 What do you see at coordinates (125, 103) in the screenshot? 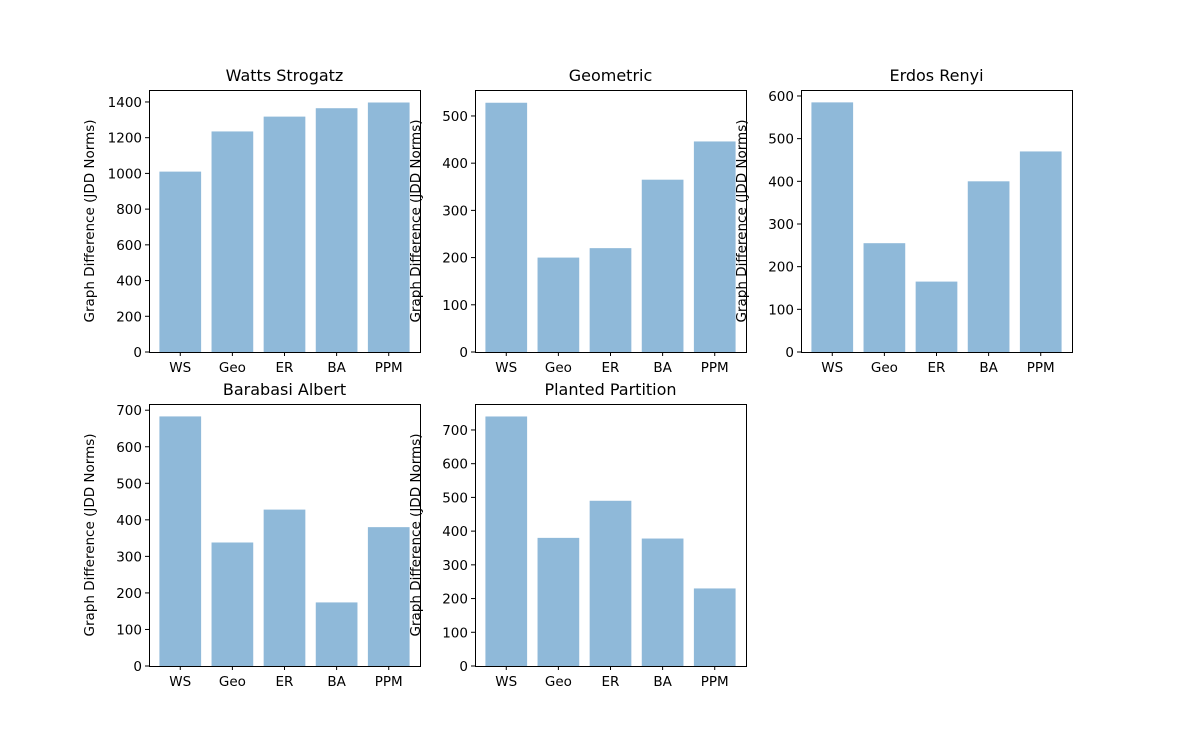
I see `y-tick-label: 1400` at bounding box center [125, 103].